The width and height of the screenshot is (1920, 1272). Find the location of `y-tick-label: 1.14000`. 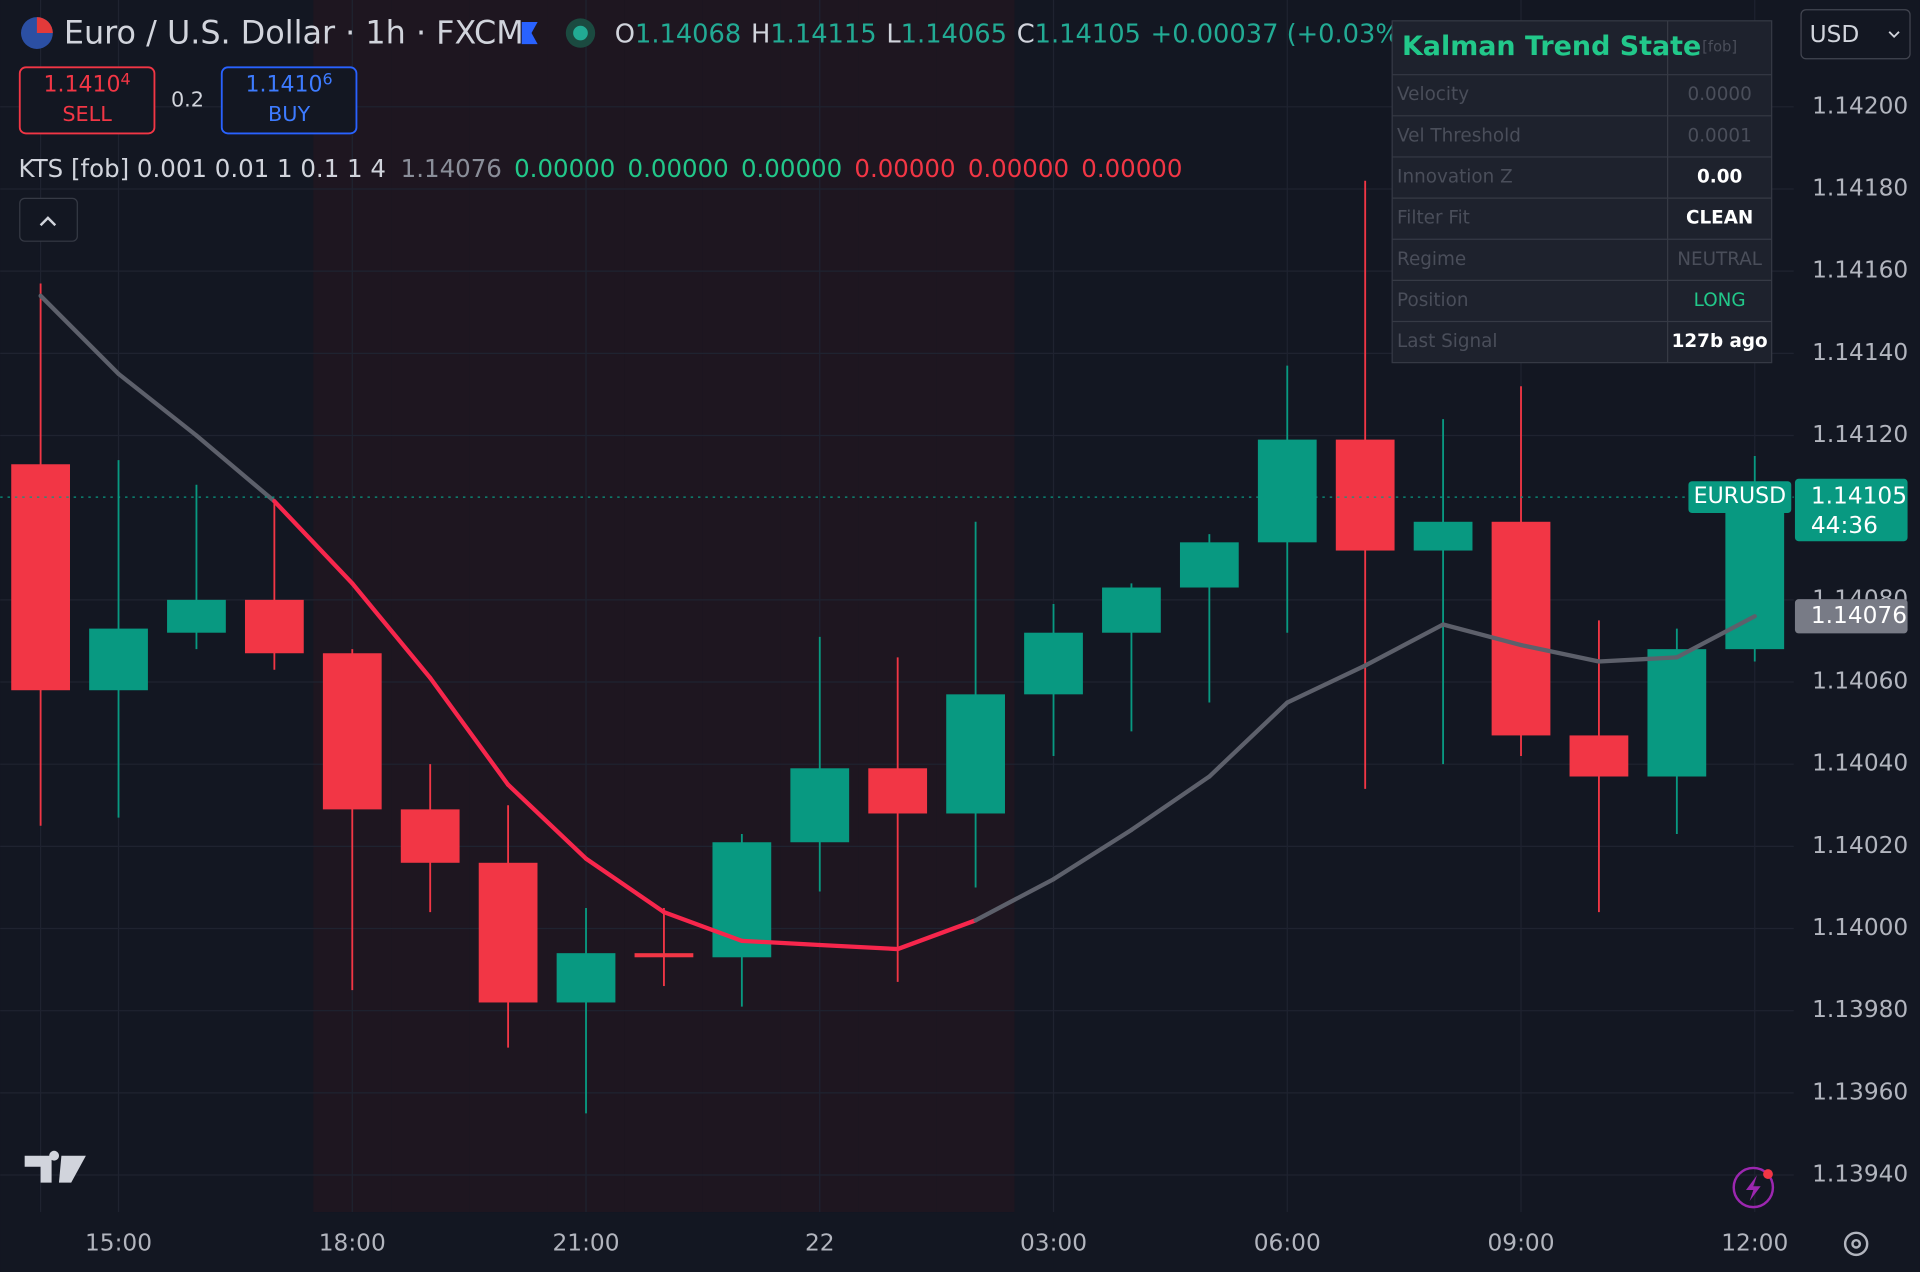

y-tick-label: 1.14000 is located at coordinates (1860, 927).